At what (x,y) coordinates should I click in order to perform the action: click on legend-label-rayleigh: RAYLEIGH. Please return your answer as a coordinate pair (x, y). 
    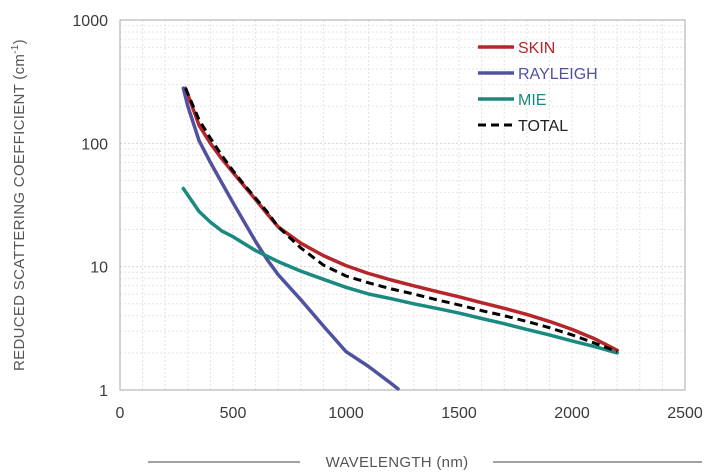
    Looking at the image, I should click on (558, 74).